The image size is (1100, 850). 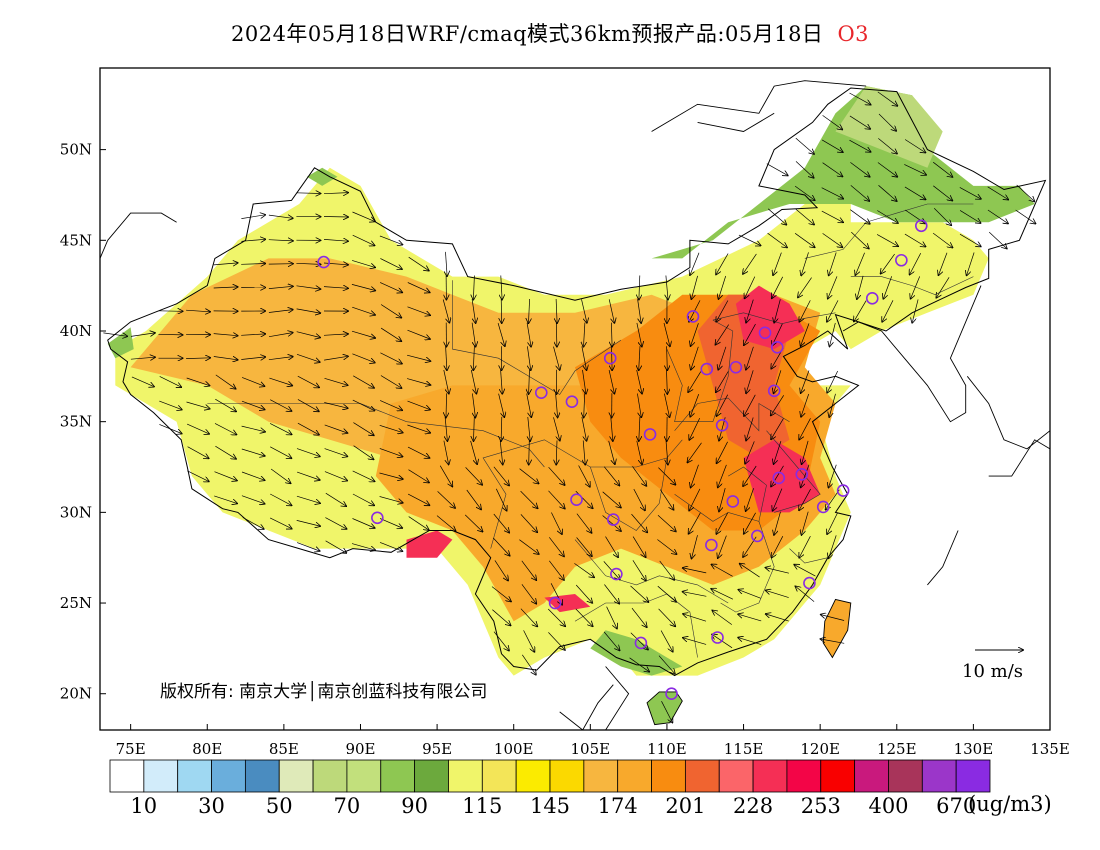 I want to click on x-tick-label: 130E, so click(x=974, y=749).